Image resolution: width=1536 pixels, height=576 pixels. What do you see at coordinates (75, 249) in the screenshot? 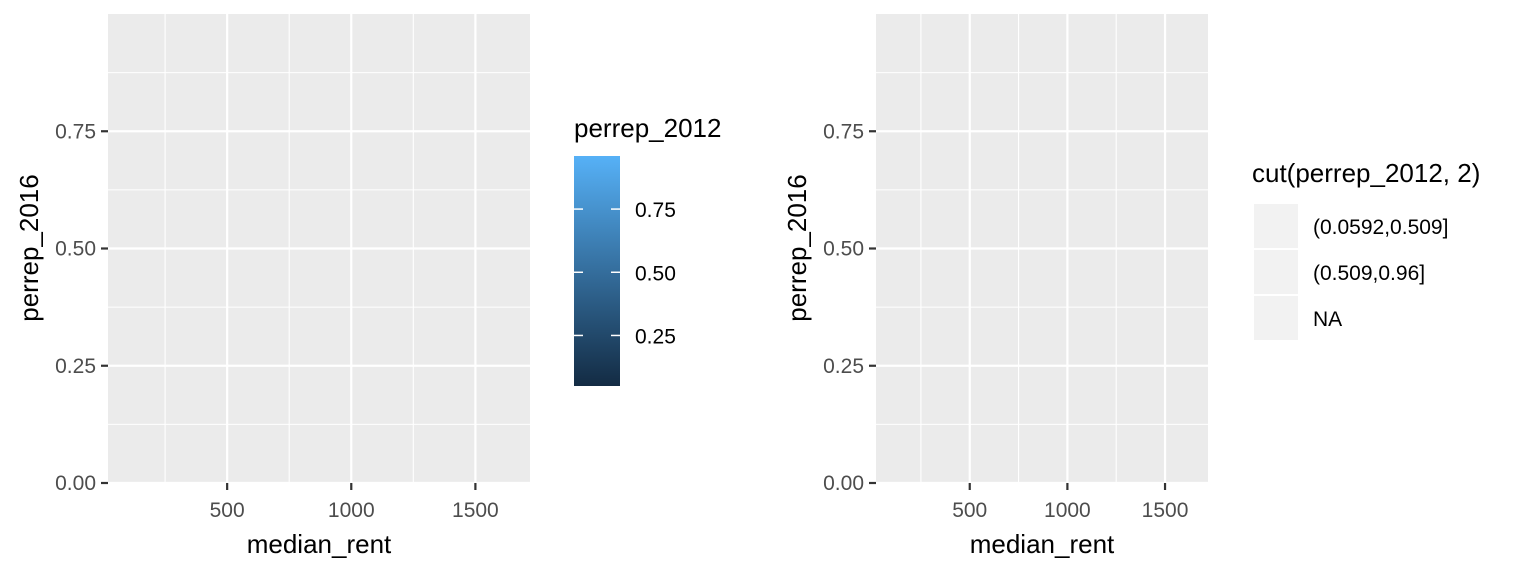
I see `left-y-tick-label: 0.50` at bounding box center [75, 249].